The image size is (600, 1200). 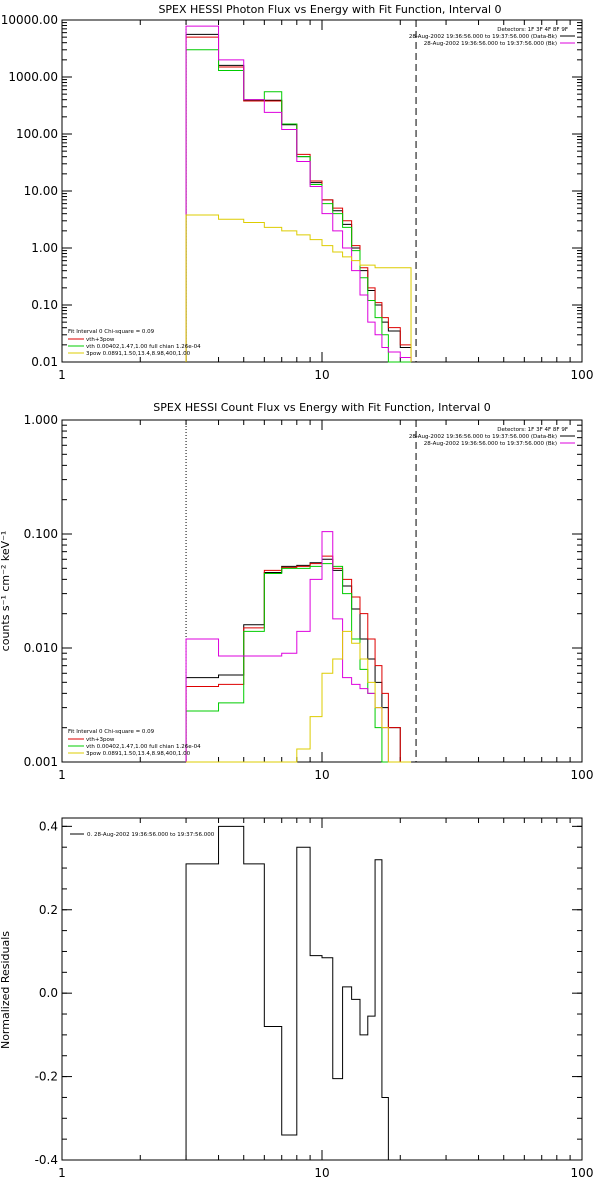 I want to click on panel1-legend-model: vth+3pow, so click(x=100, y=340).